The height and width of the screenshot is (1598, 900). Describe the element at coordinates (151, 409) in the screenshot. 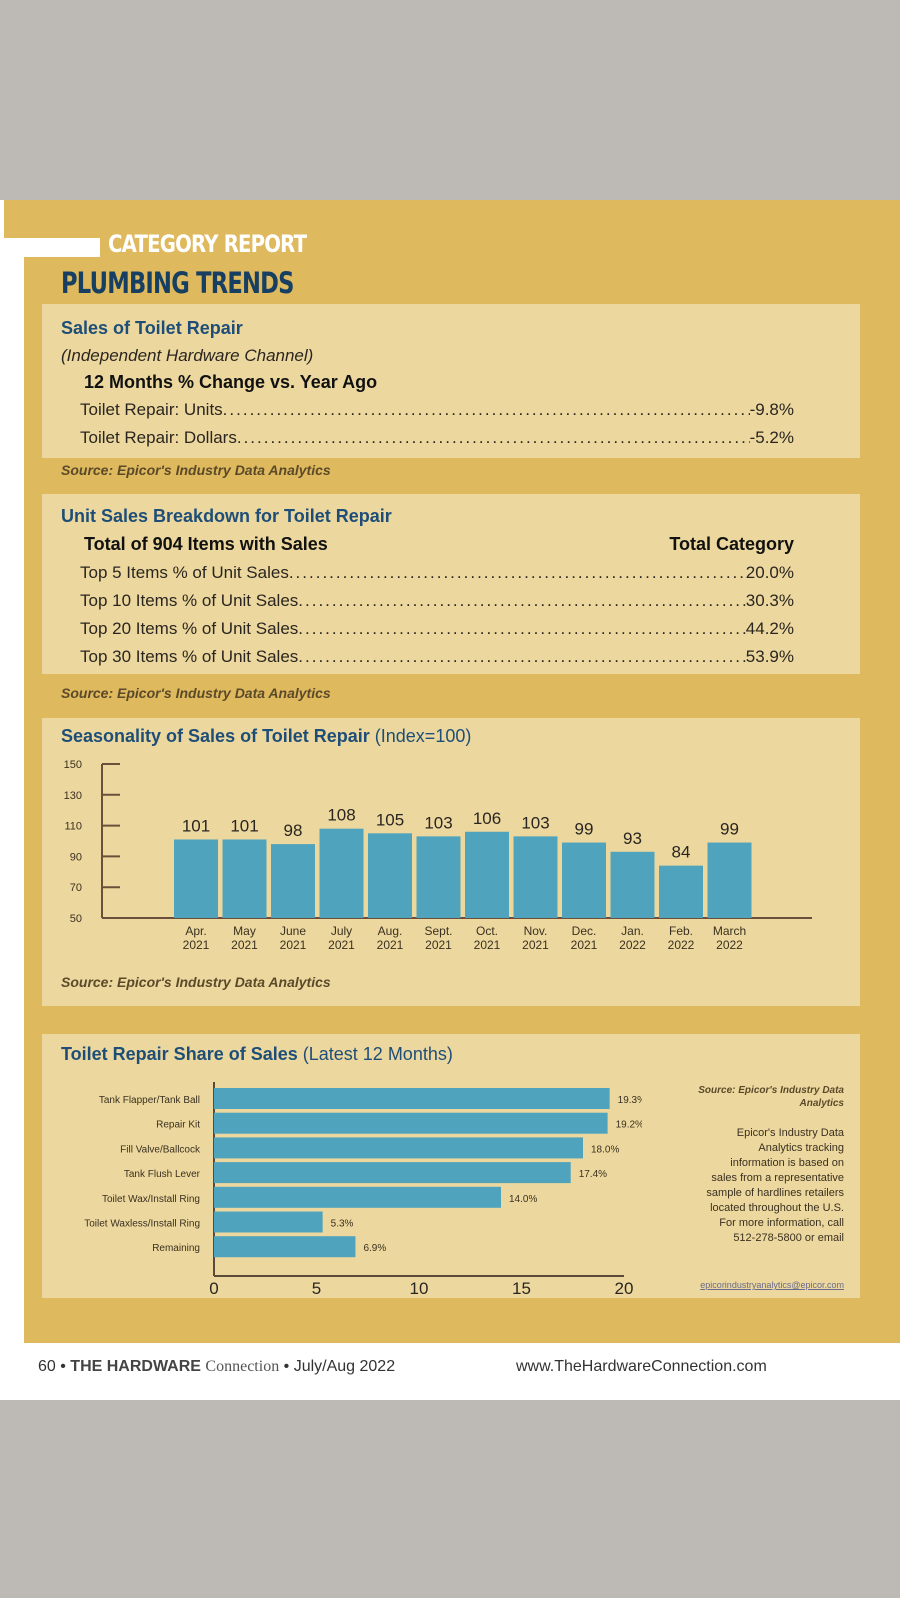

I see `row-label: Toilet Repair: Units` at that location.